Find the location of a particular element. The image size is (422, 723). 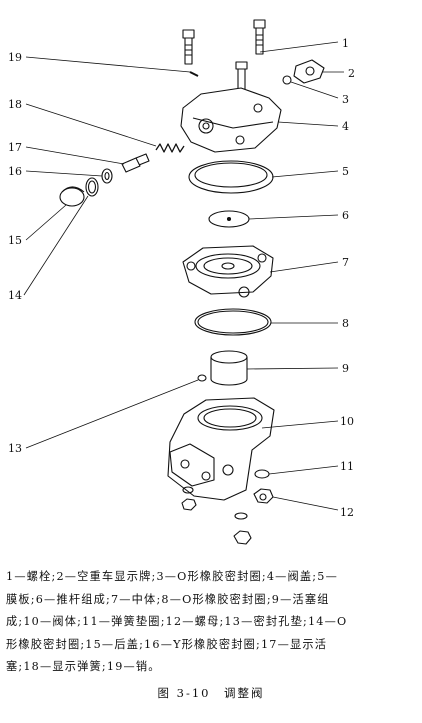

callout-17: 17 is located at coordinates (15, 147).